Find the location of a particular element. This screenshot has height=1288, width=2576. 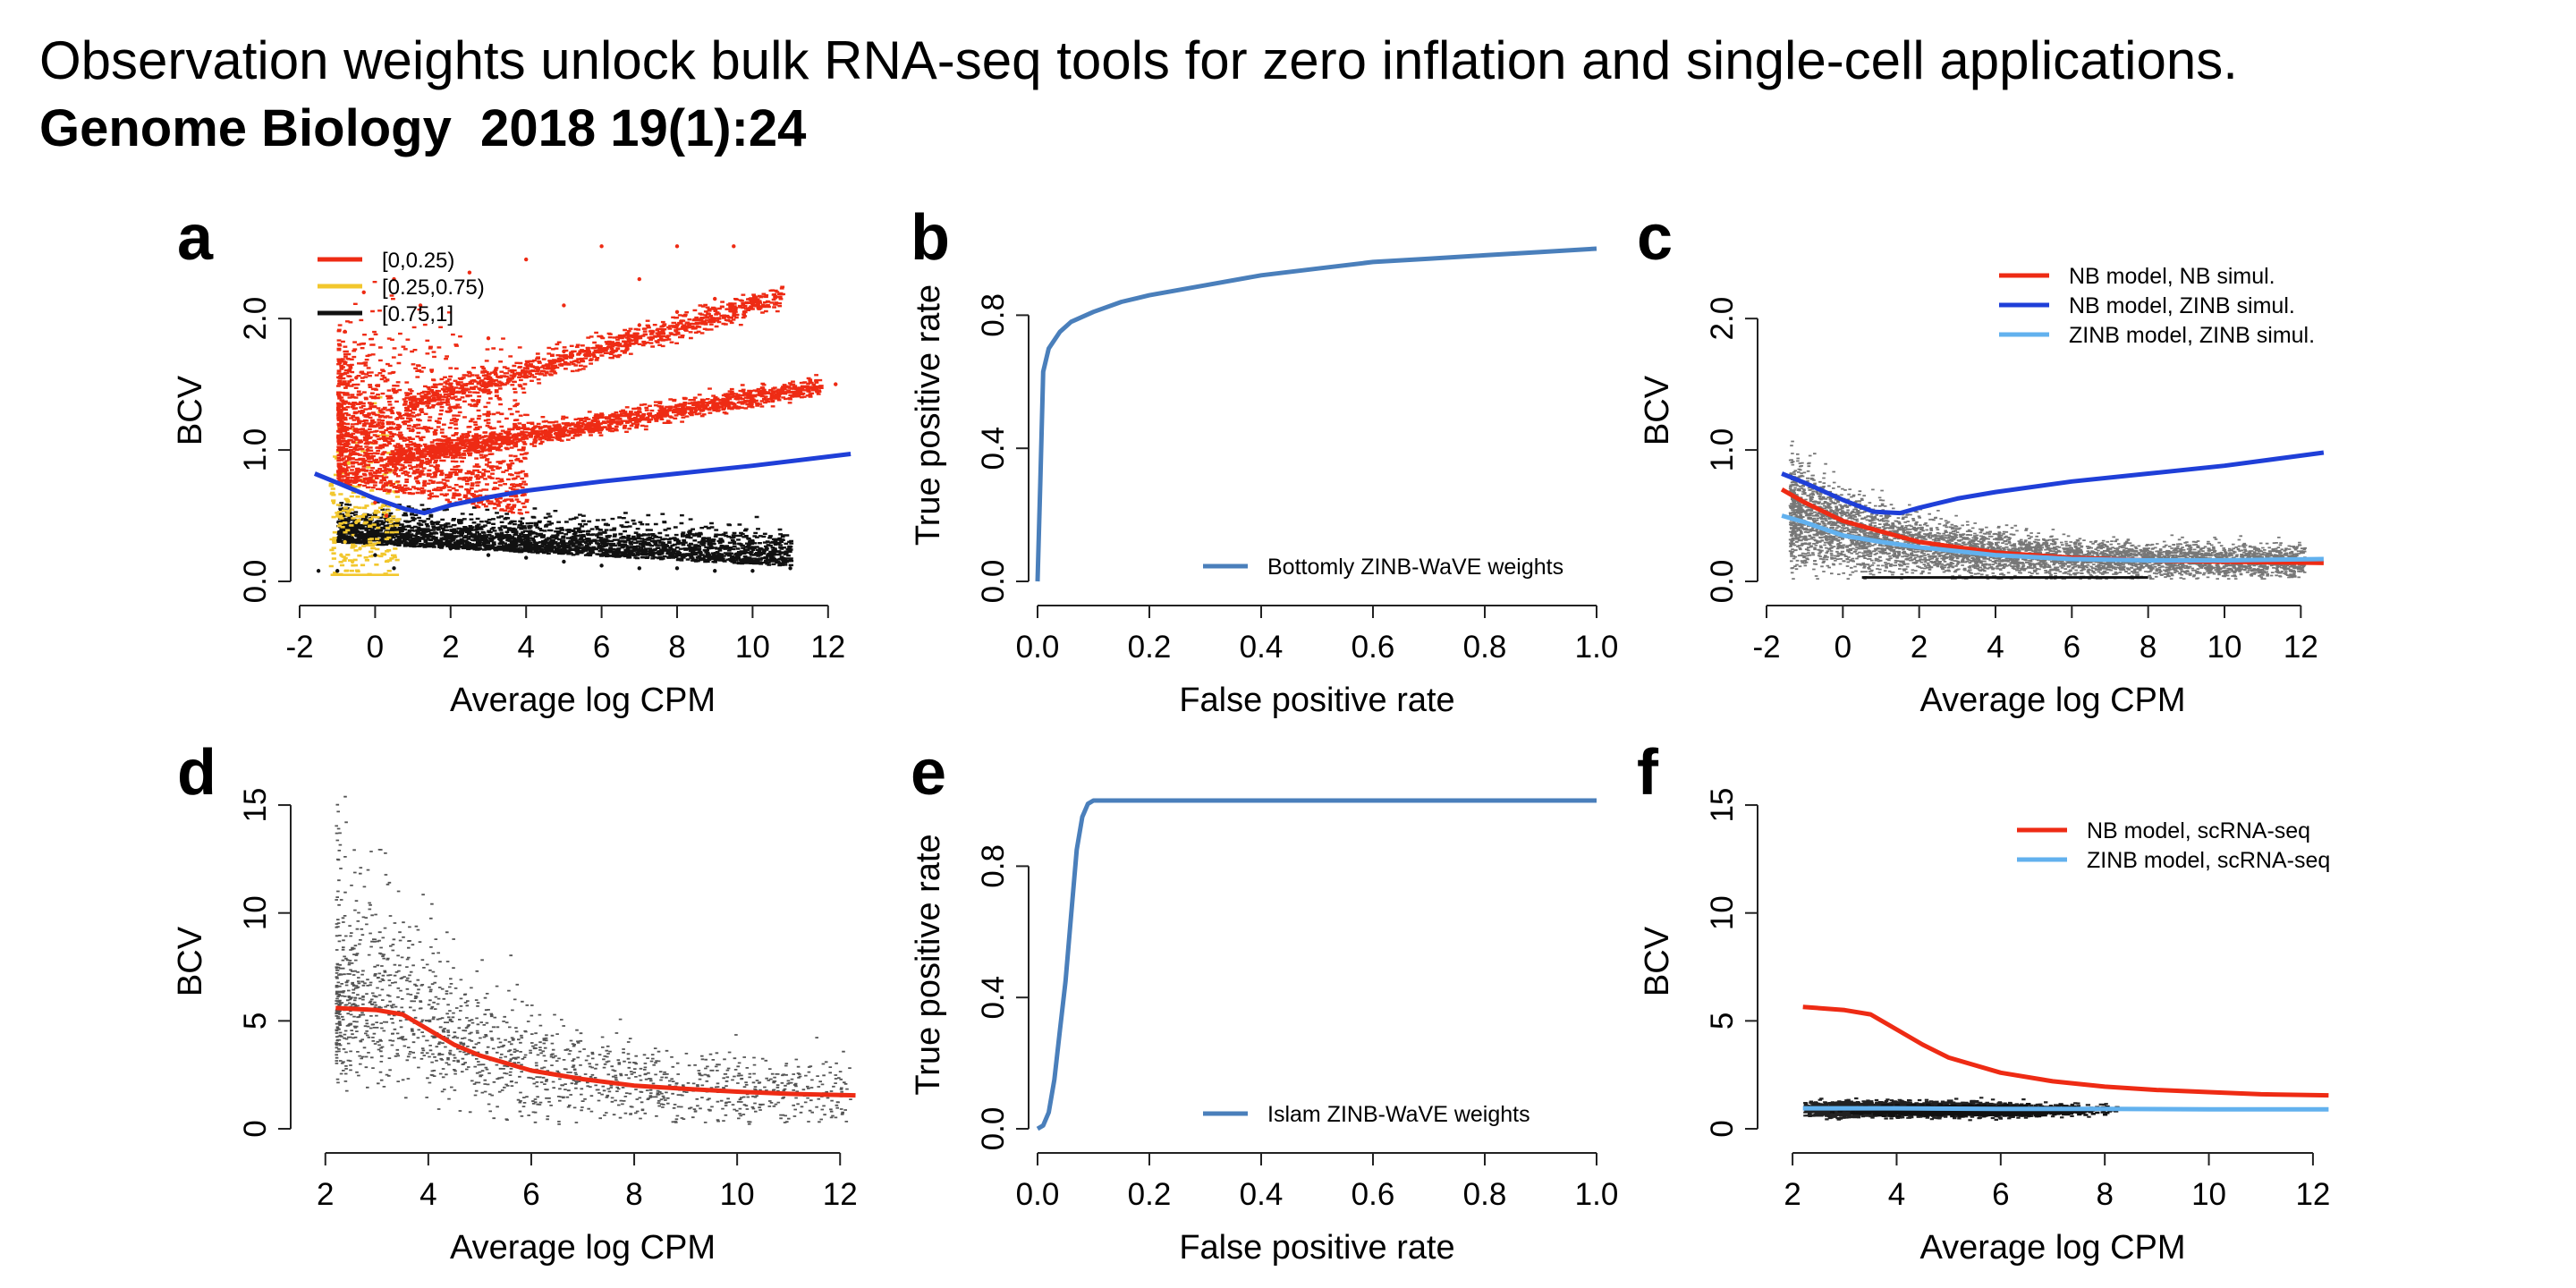

x-tick-label: 0 is located at coordinates (1843, 647).